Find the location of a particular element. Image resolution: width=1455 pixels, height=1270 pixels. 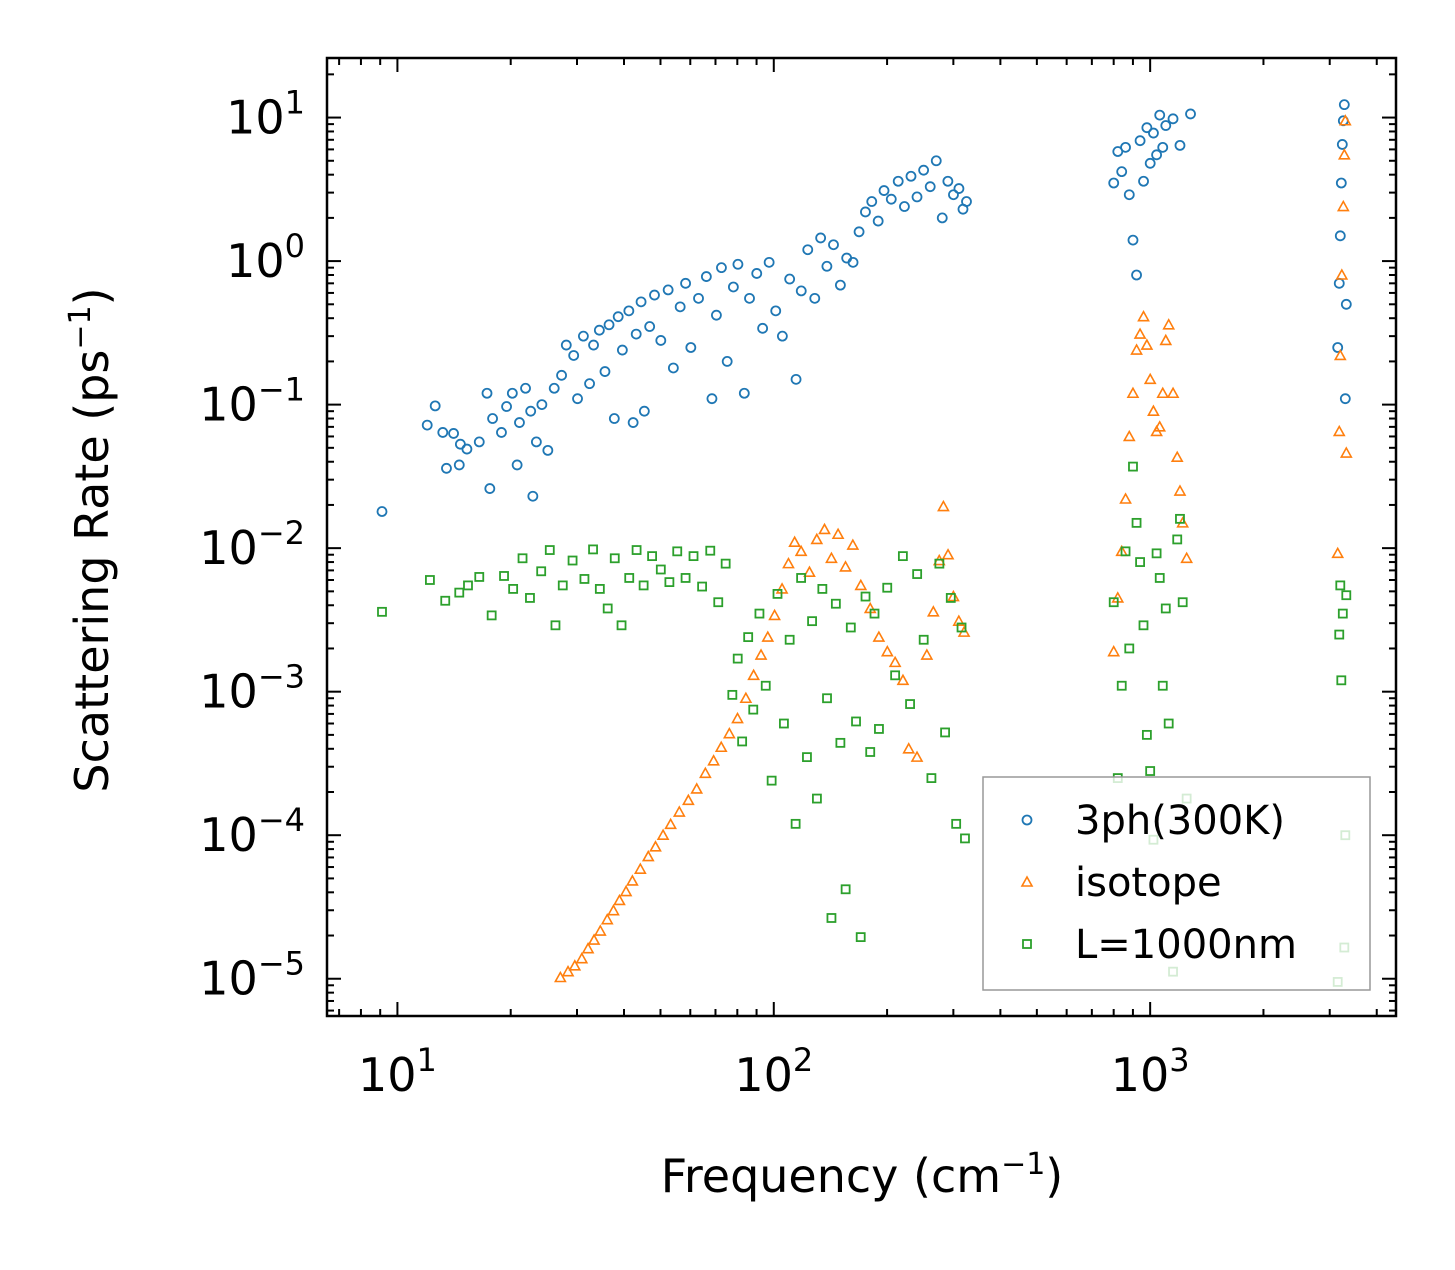

legend: 3ph(300K) isotope L=1000nm is located at coordinates (1176, 883).